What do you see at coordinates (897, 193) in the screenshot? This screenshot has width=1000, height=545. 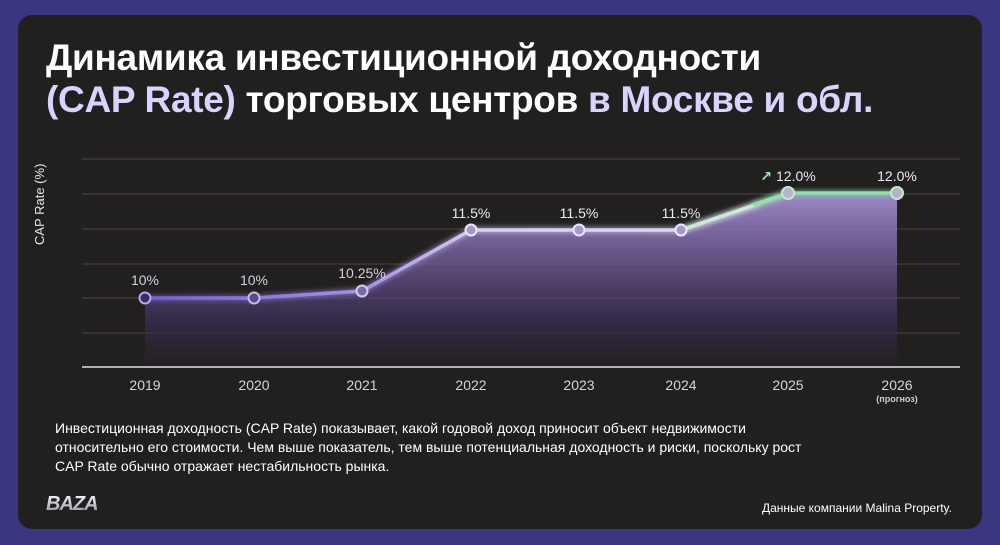 I see `point-2026` at bounding box center [897, 193].